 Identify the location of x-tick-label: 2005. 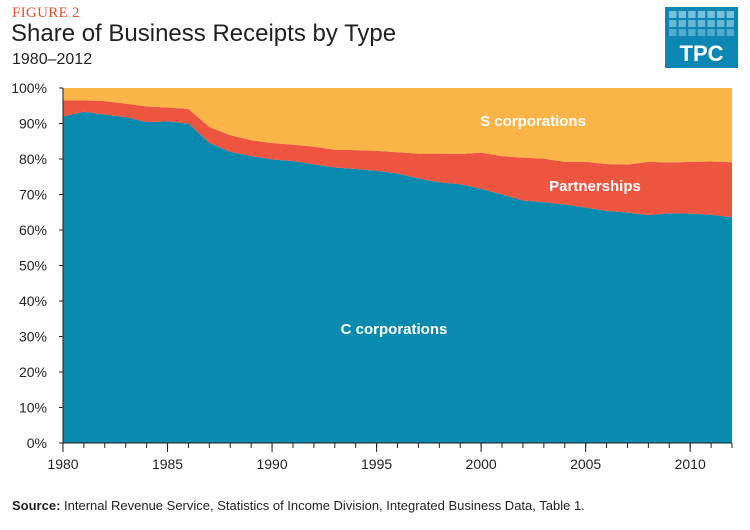
(585, 464).